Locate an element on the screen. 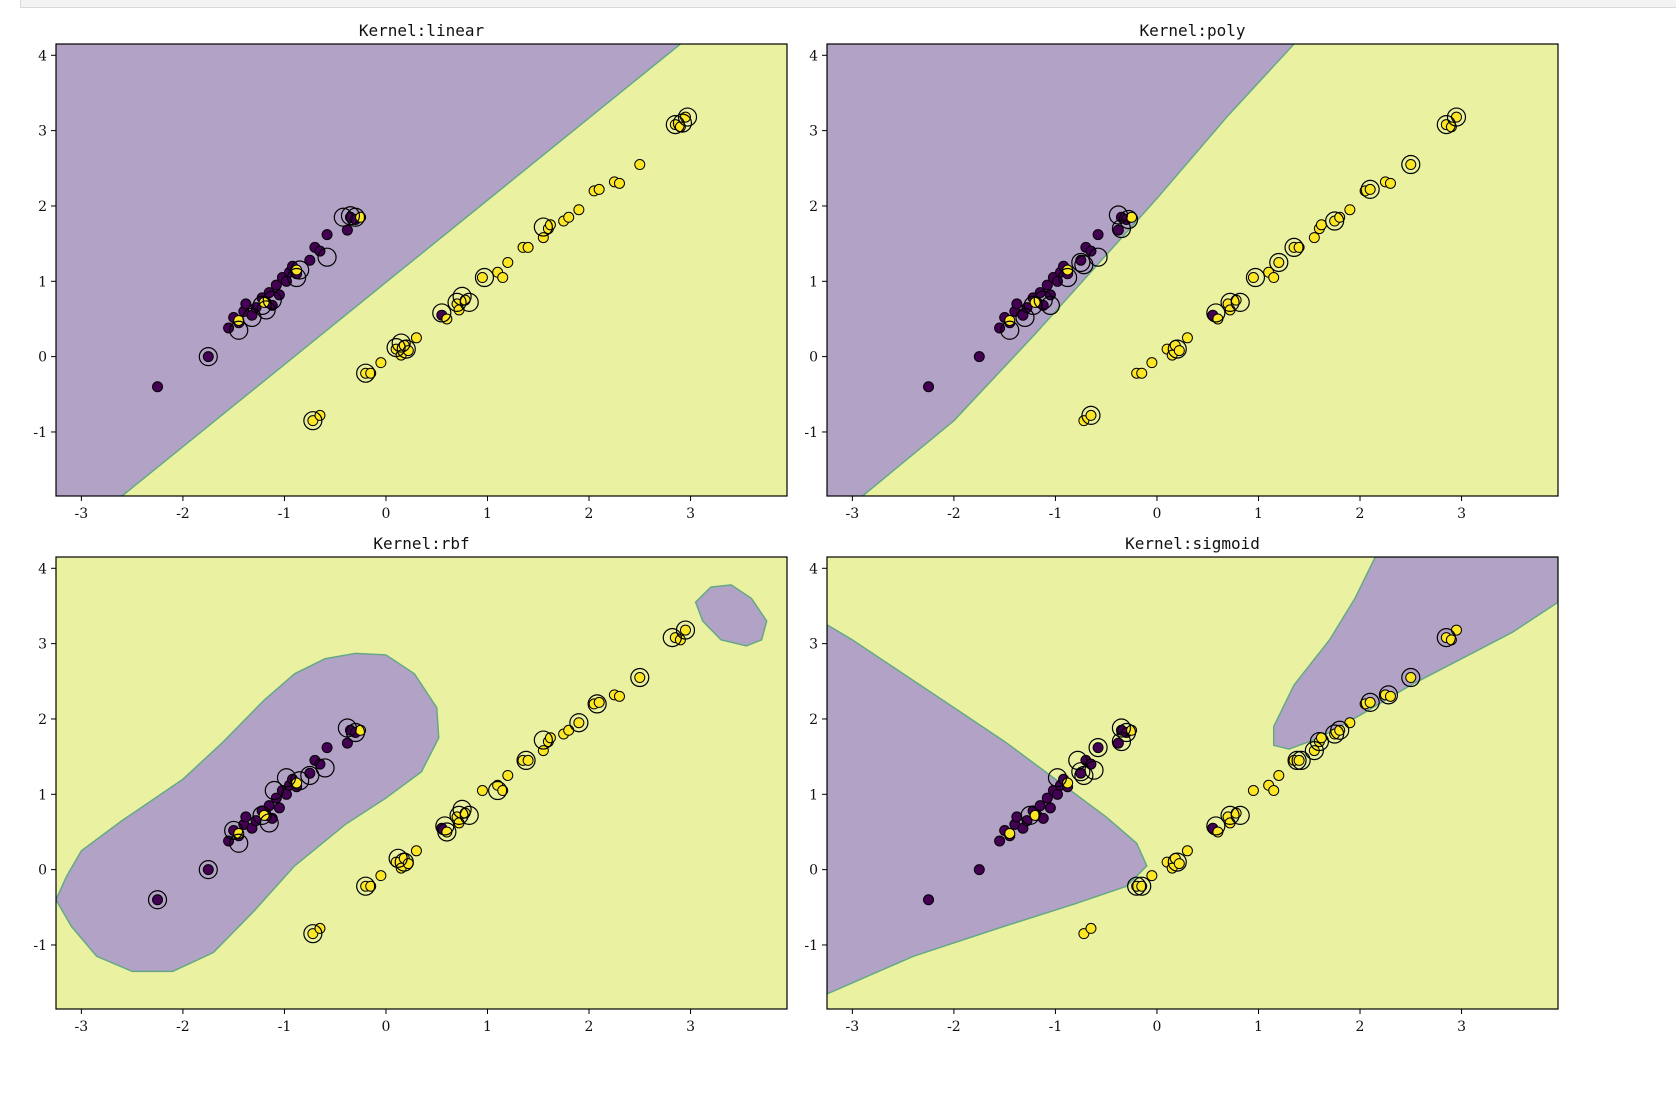 The width and height of the screenshot is (1676, 1113). x-tick-label: 0 is located at coordinates (386, 514).